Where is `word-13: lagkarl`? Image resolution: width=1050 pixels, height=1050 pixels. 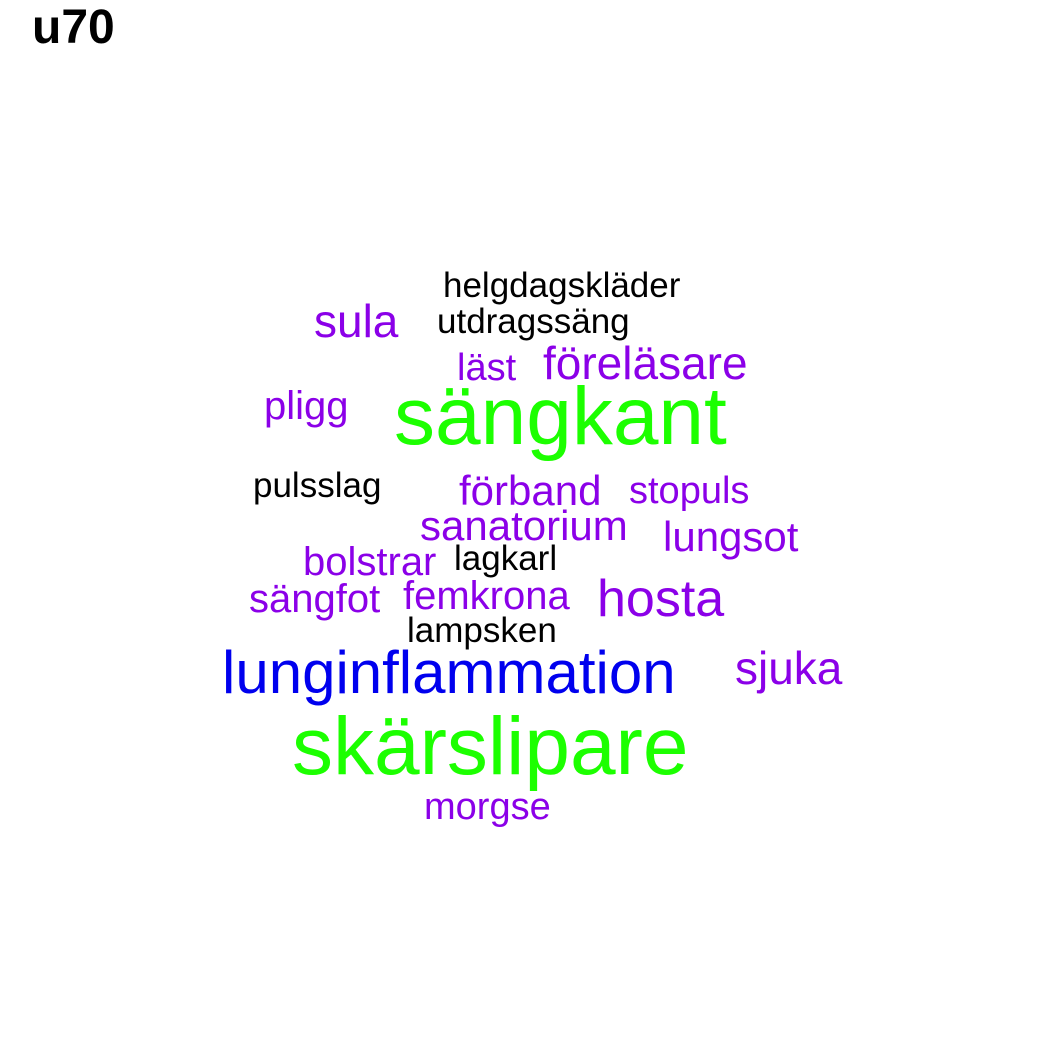
word-13: lagkarl is located at coordinates (506, 558).